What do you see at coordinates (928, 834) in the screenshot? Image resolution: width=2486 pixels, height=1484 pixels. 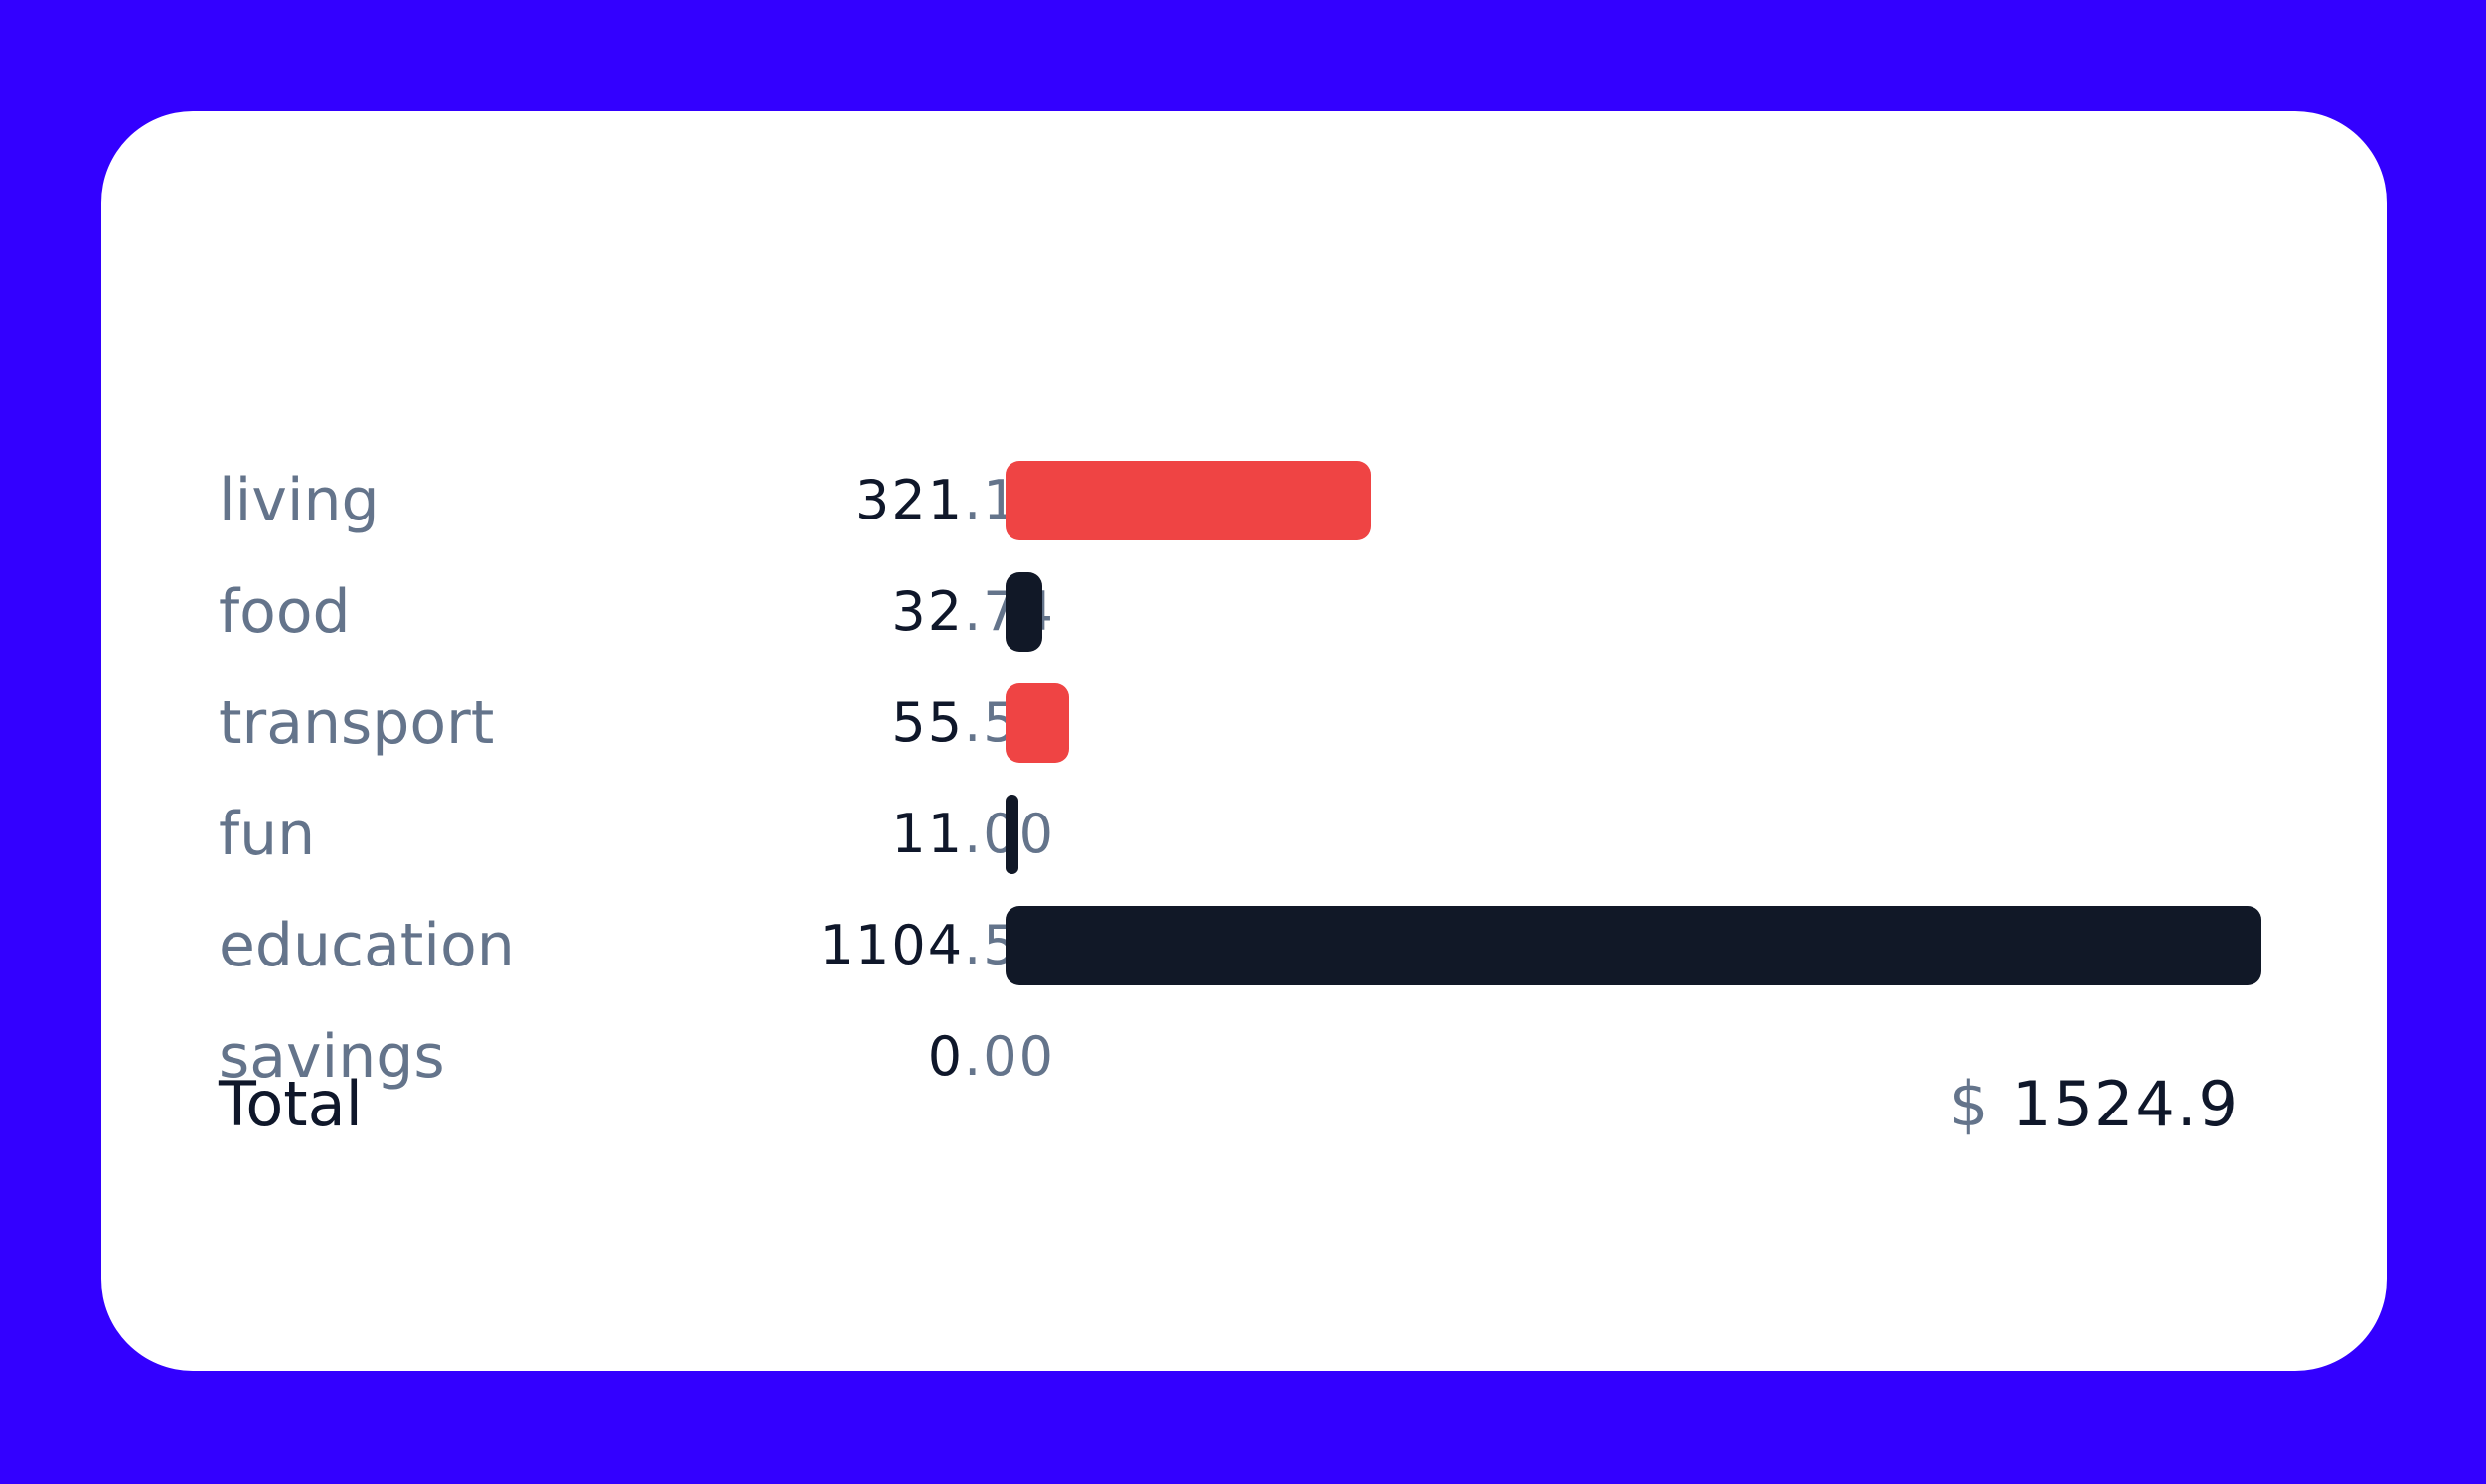 I see `value-integer-part: 11` at bounding box center [928, 834].